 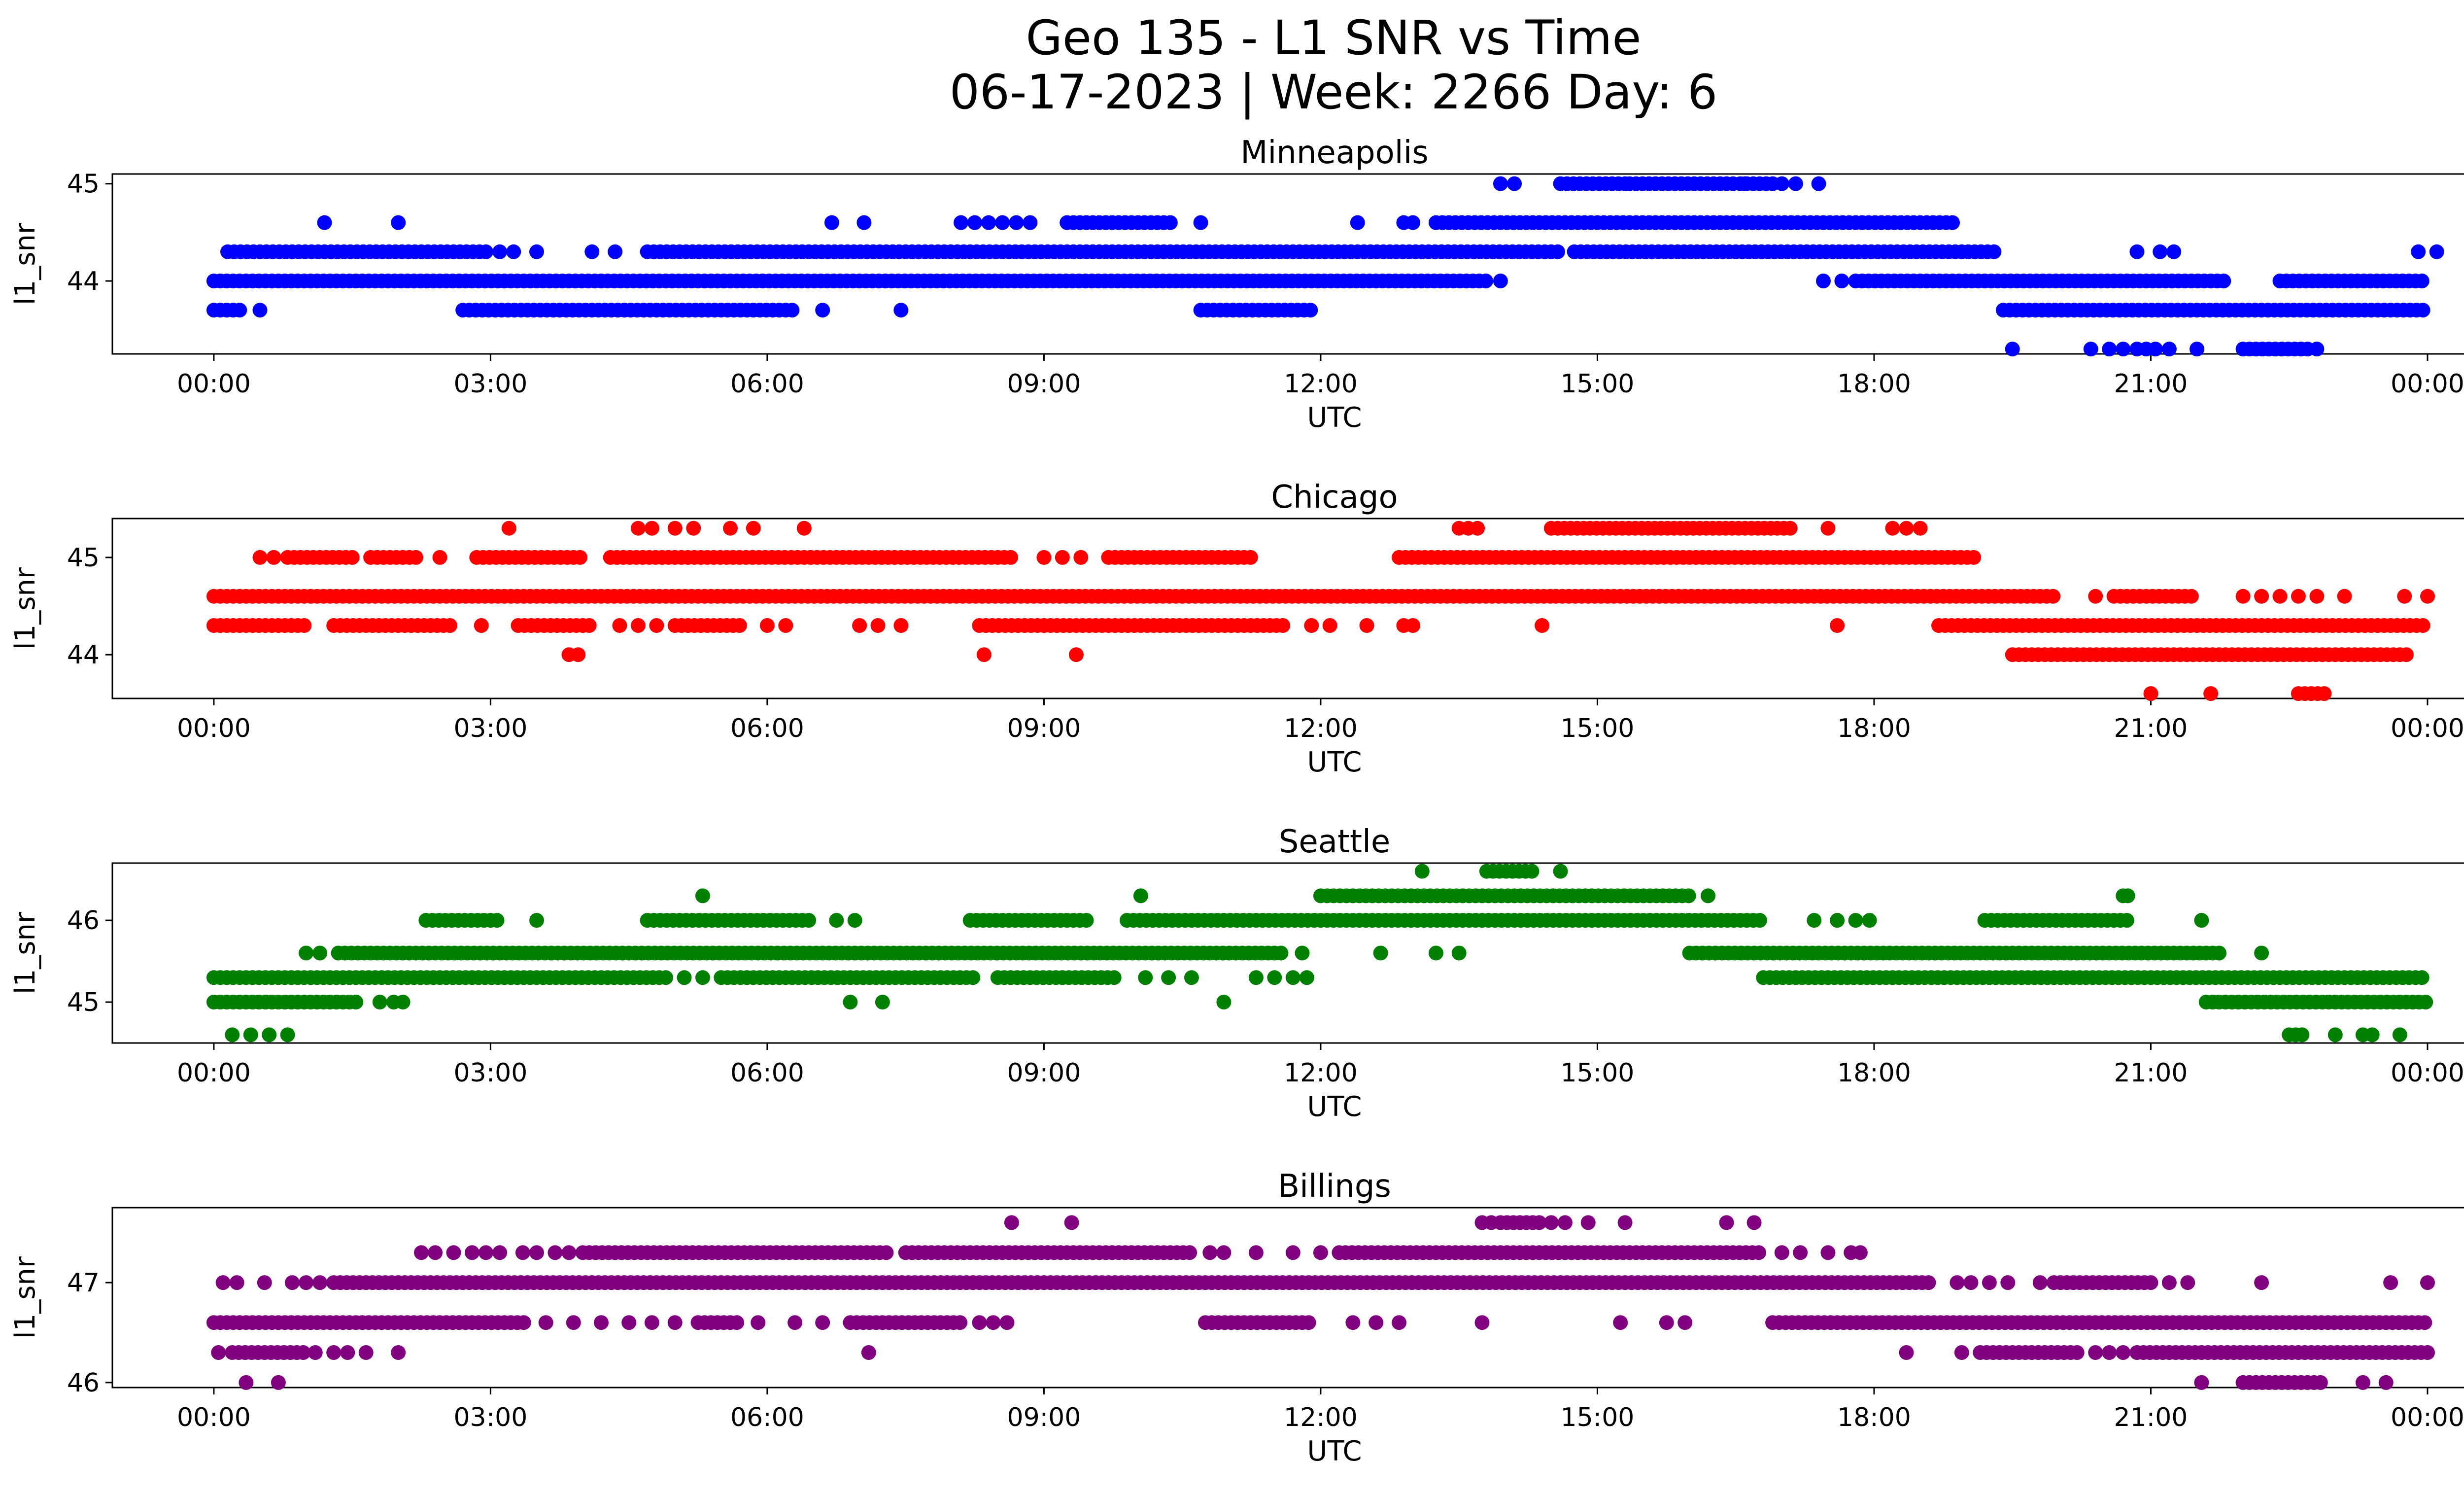 I want to click on x-tick-label: 12:00, so click(x=1321, y=384).